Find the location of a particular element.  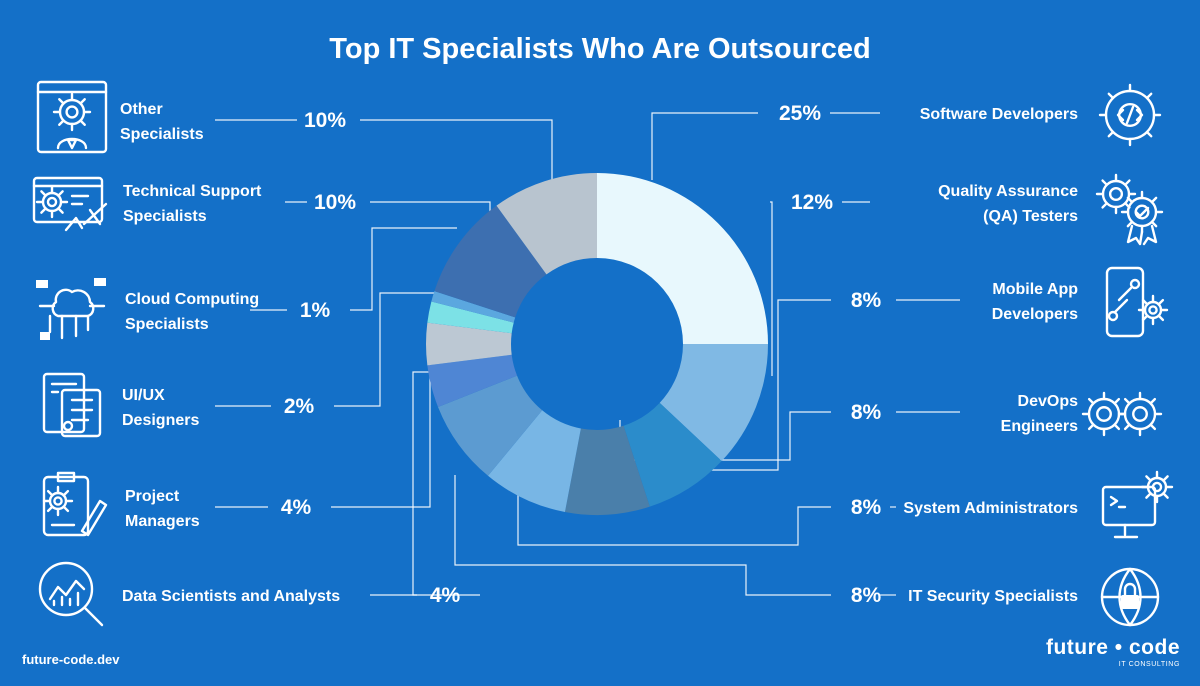

category-label-9: Cloud Computing Specialists is located at coordinates (192, 312).